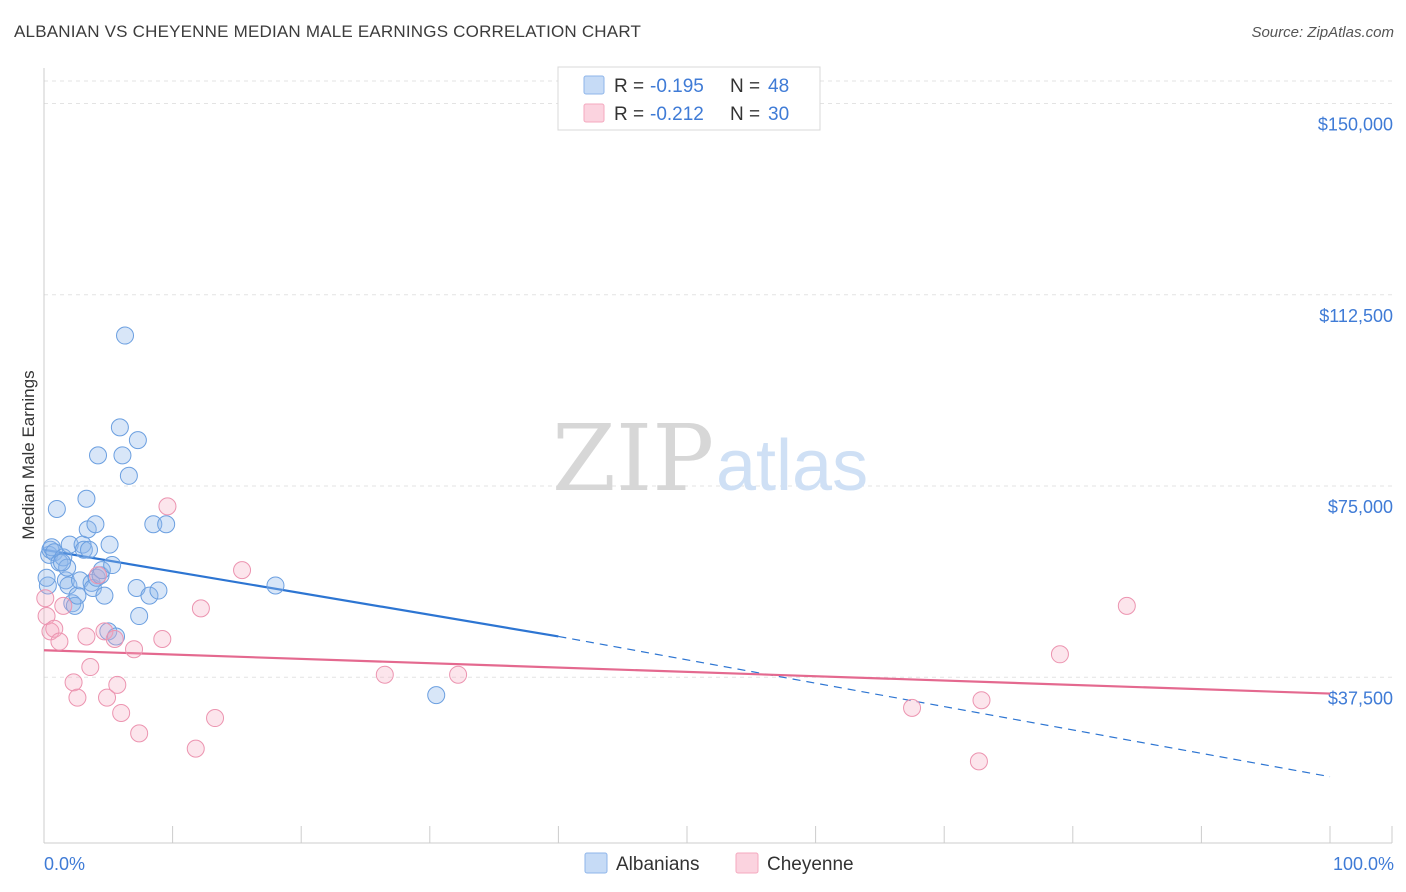 This screenshot has width=1406, height=892. I want to click on watermark: ZIP atlas, so click(710, 458).